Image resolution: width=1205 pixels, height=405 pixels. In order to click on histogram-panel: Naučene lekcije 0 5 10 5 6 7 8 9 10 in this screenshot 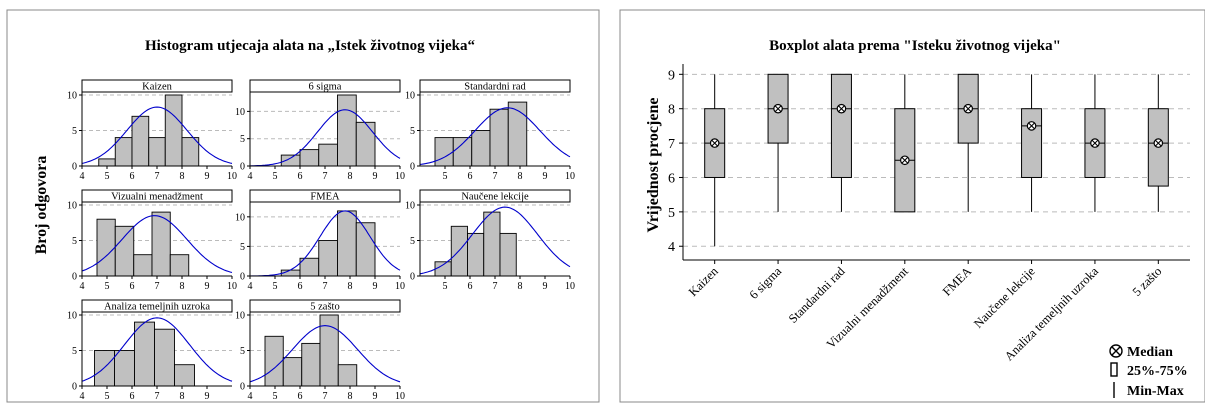, I will do `click(490, 240)`.